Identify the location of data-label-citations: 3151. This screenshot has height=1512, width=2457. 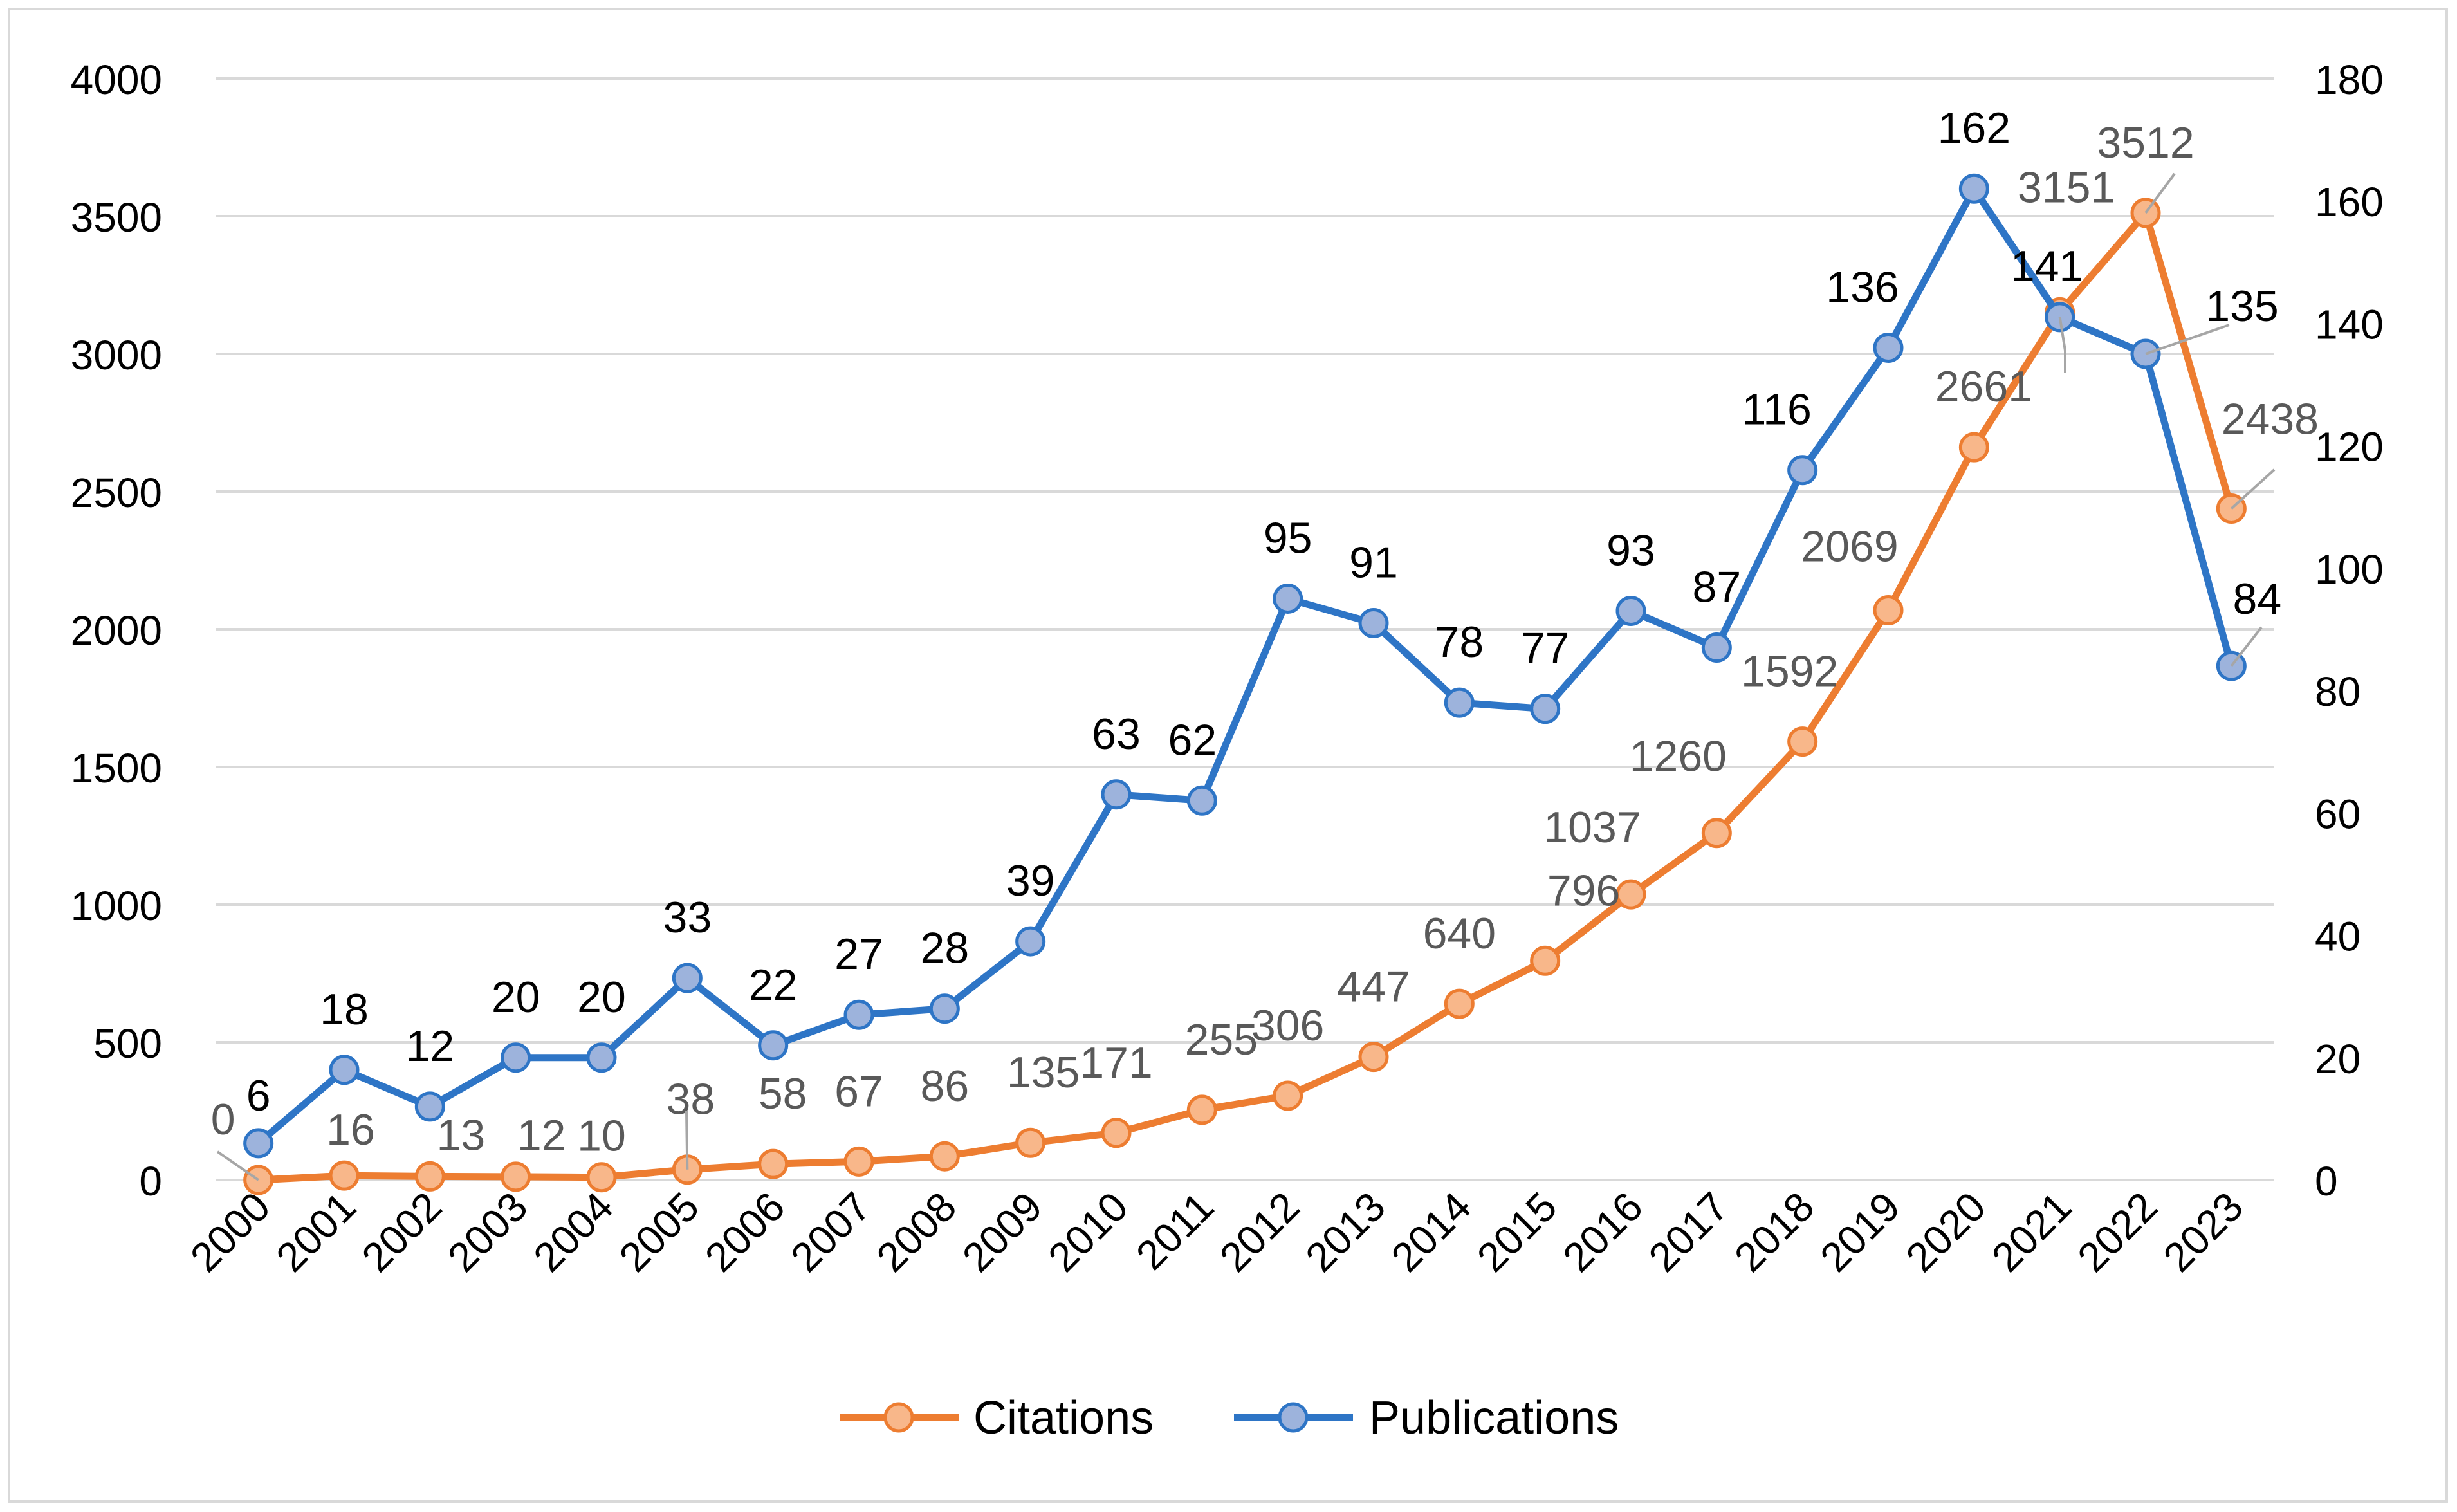
(2066, 187).